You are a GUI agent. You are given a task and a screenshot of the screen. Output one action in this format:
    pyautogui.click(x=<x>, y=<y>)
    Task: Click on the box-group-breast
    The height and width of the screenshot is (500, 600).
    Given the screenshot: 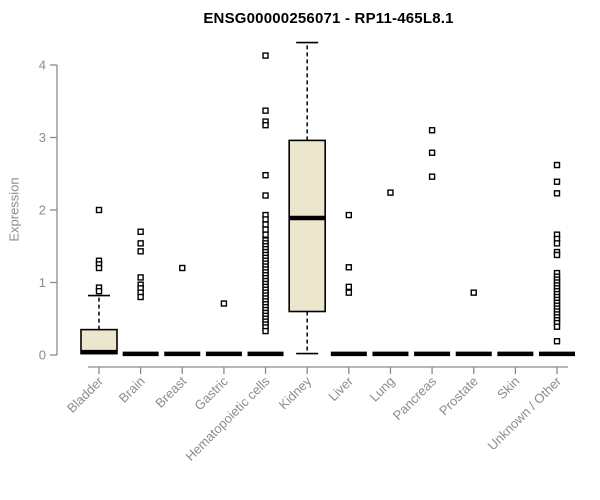 What is the action you would take?
    pyautogui.click(x=182, y=310)
    